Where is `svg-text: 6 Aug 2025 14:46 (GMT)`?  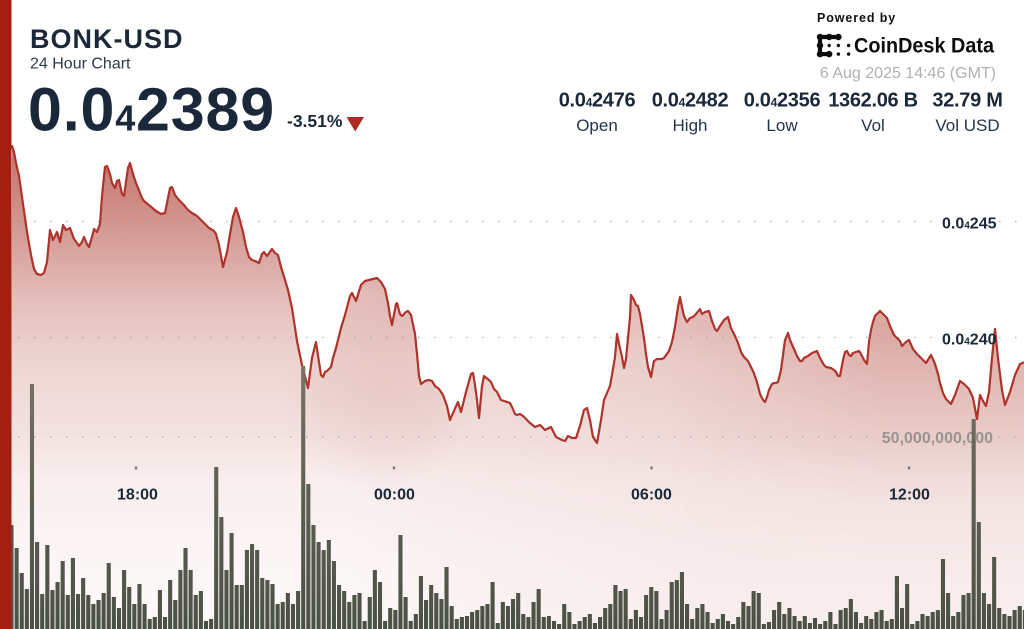 svg-text: 6 Aug 2025 14:46 (GMT) is located at coordinates (908, 73).